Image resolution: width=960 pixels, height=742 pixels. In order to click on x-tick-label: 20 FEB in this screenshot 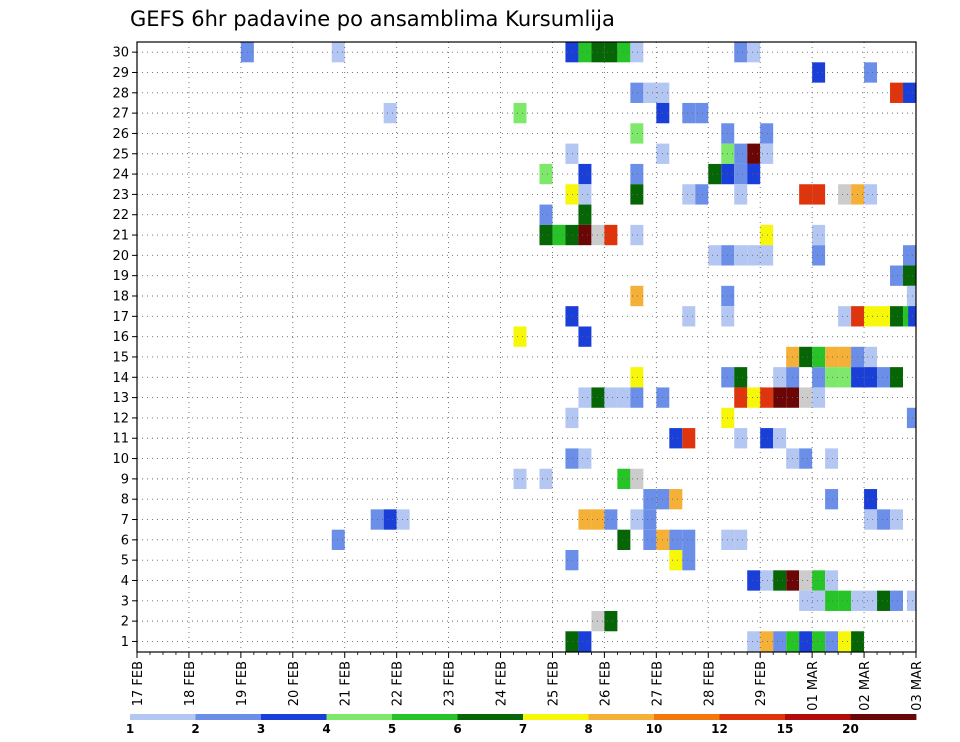, I will do `click(294, 683)`.